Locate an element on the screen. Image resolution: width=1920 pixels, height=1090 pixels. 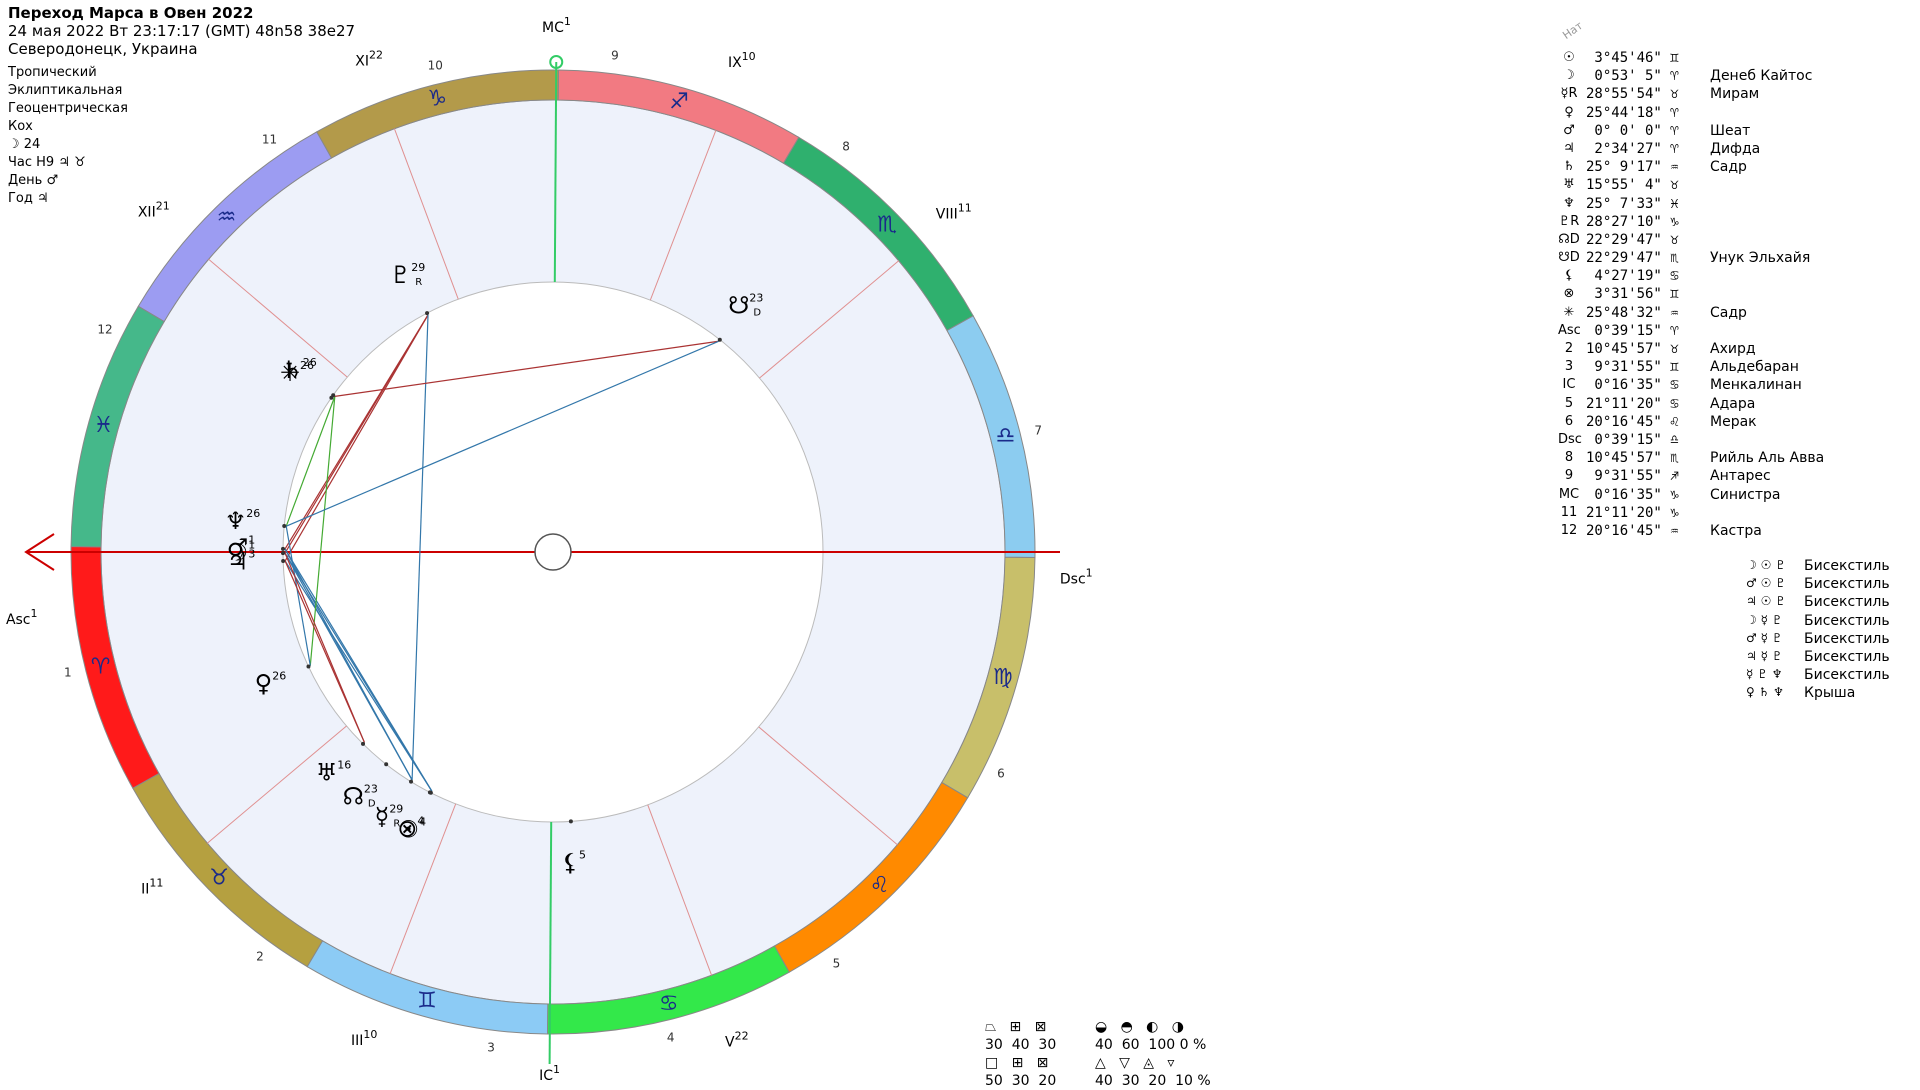
house-number: 2 is located at coordinates (260, 957).